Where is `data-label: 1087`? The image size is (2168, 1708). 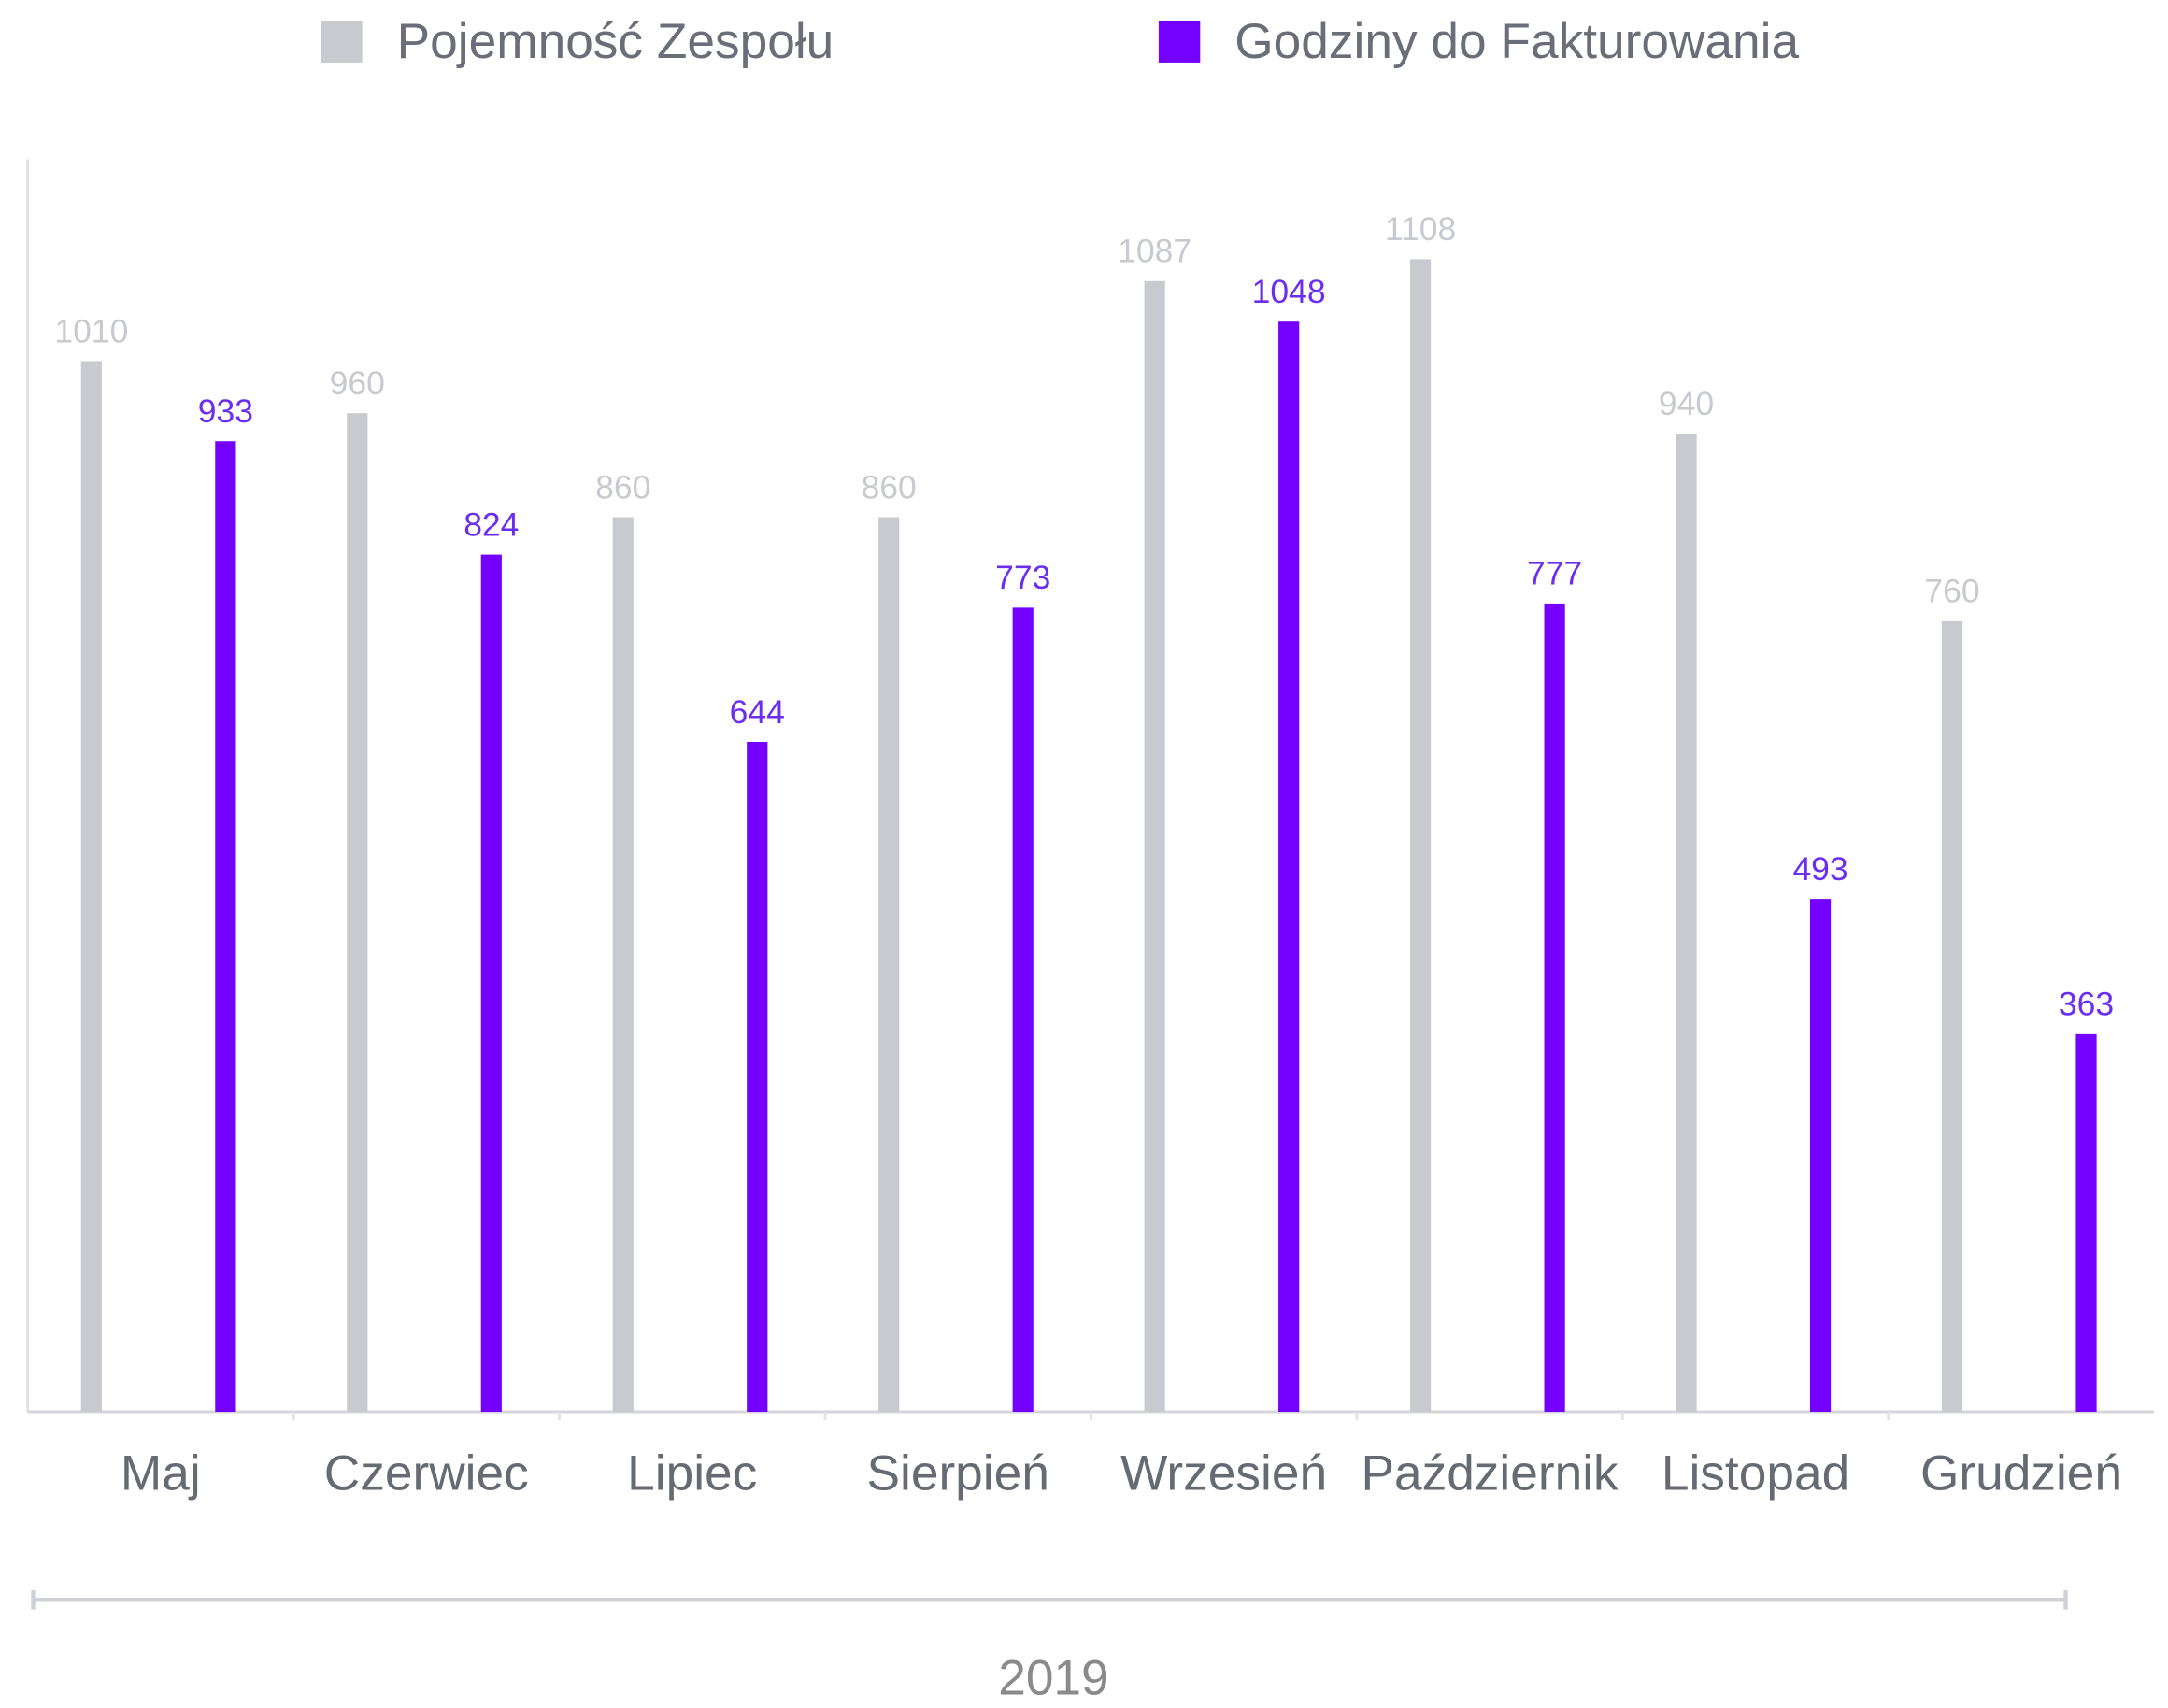 data-label: 1087 is located at coordinates (1154, 251).